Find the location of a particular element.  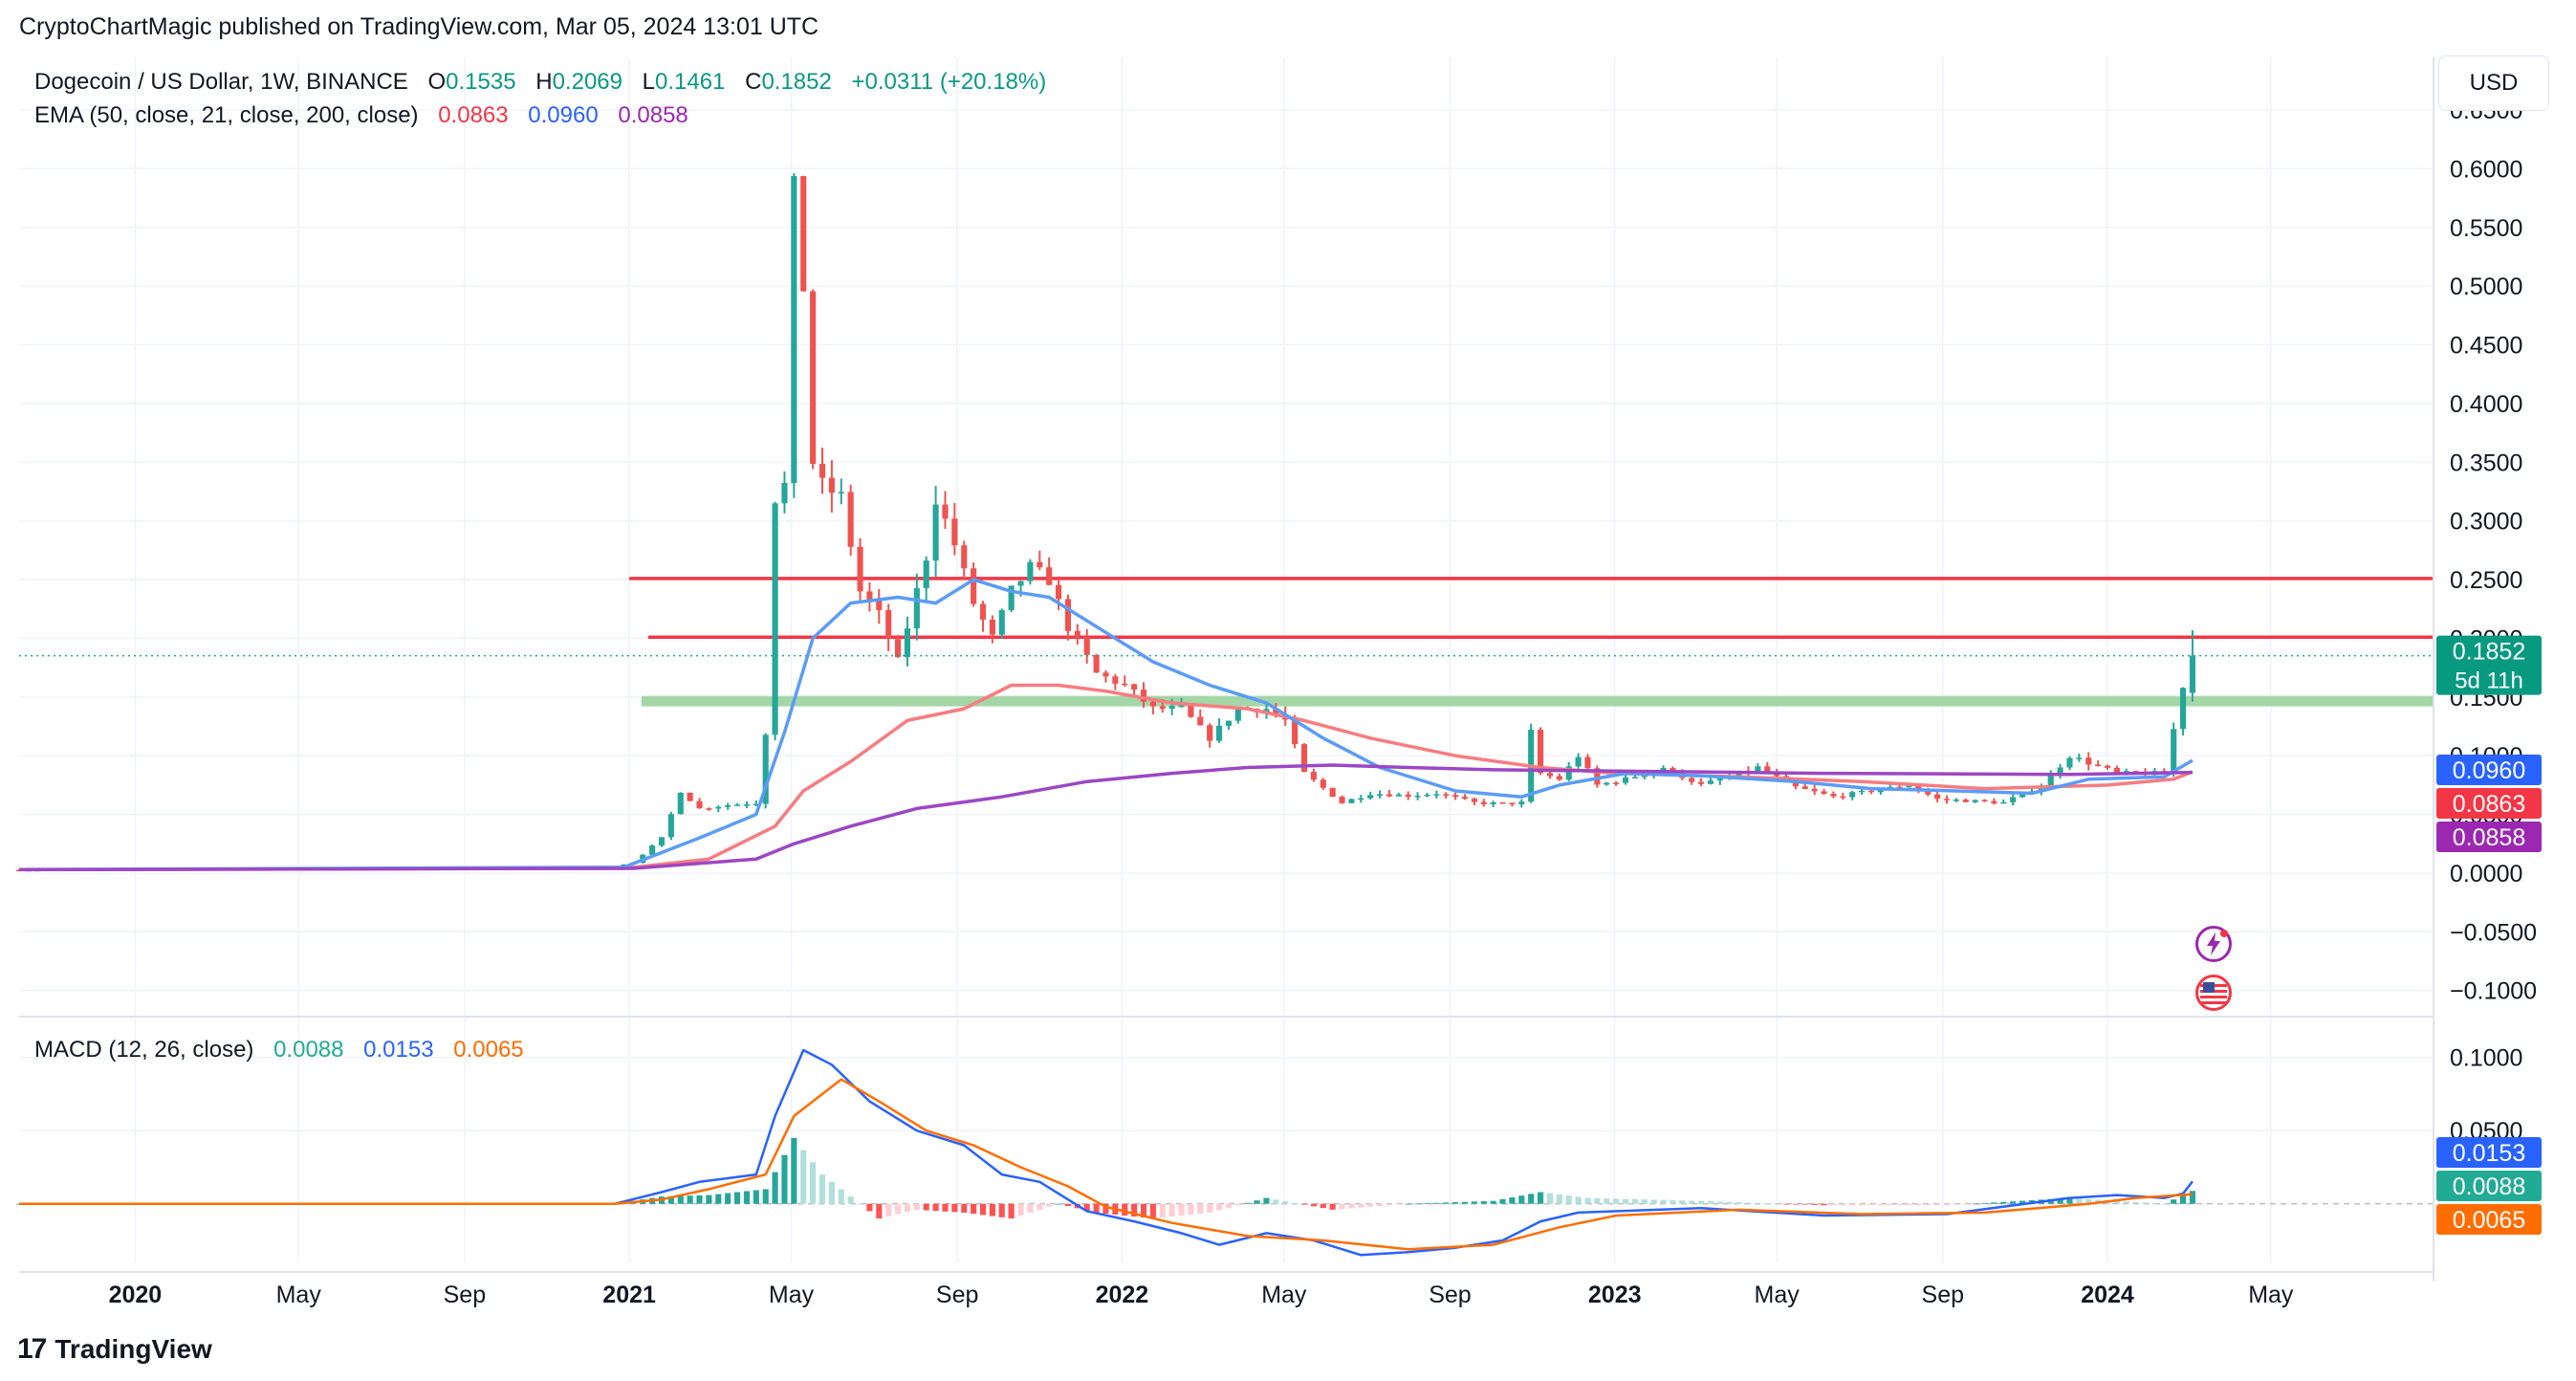

currency-button: USD is located at coordinates (2493, 83).